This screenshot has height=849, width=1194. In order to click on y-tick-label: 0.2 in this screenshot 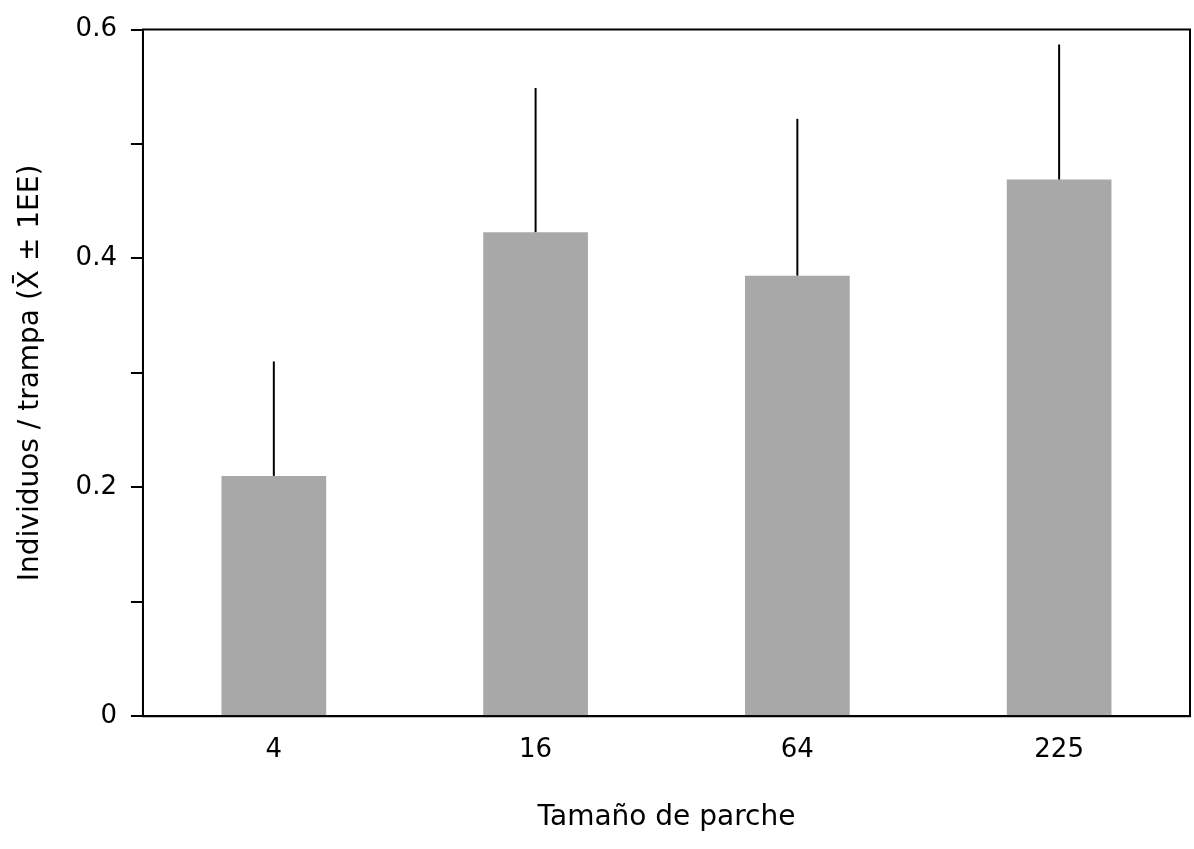, I will do `click(96, 485)`.